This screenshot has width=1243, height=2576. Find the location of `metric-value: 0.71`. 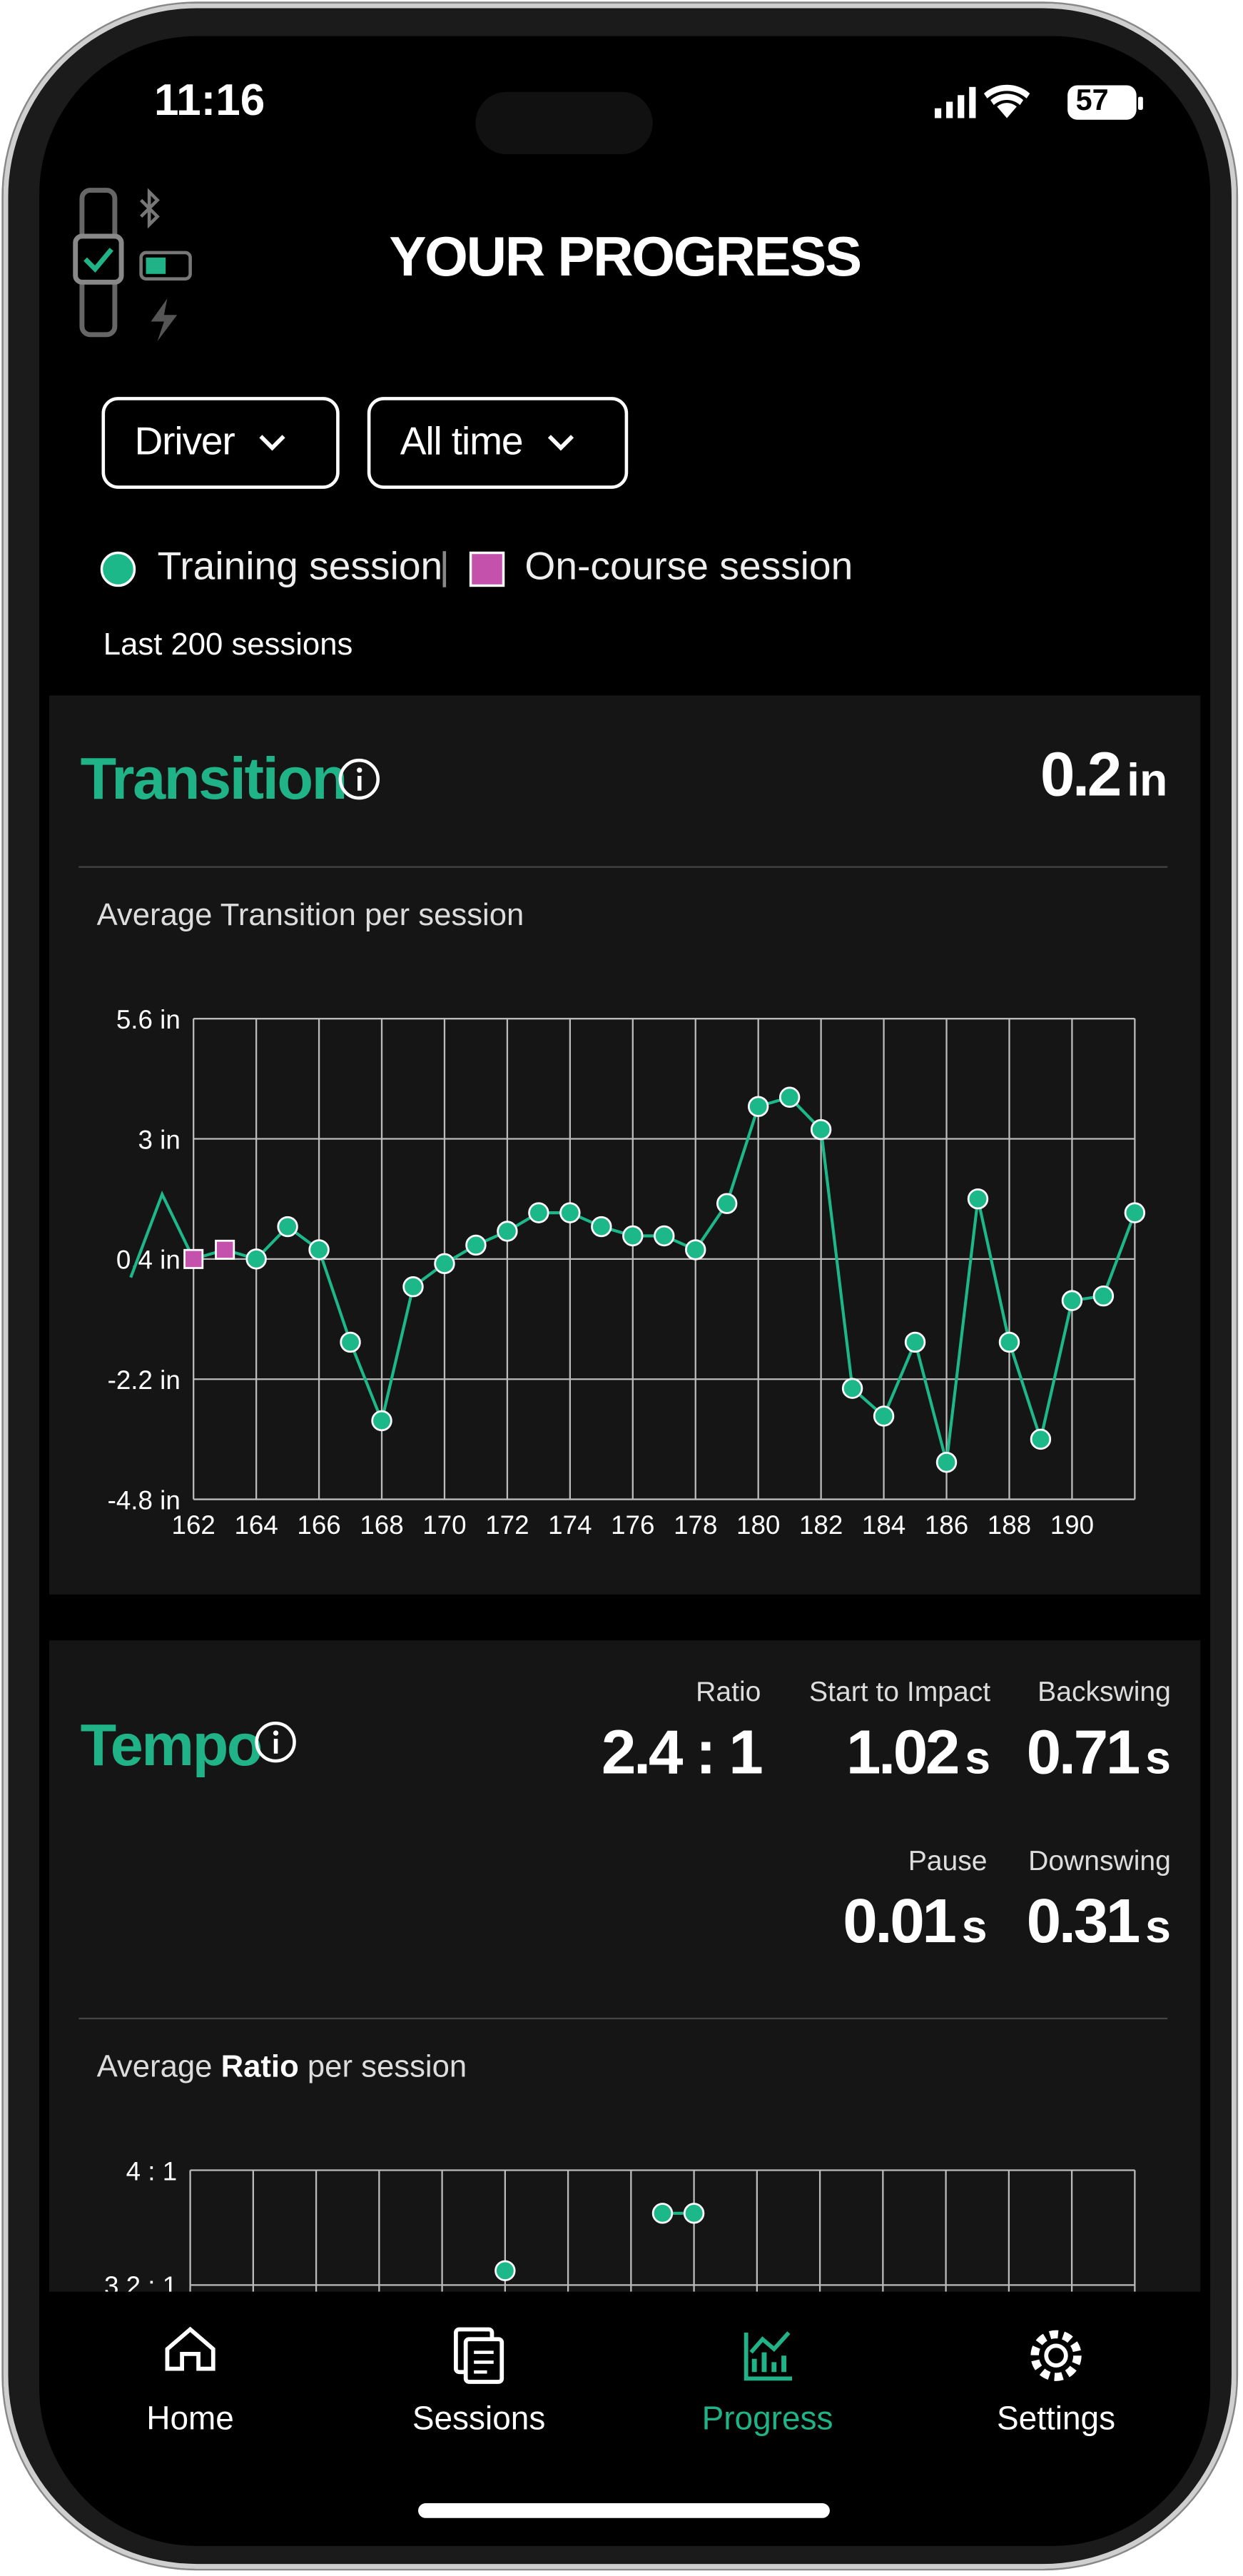

metric-value: 0.71 is located at coordinates (1083, 1754).